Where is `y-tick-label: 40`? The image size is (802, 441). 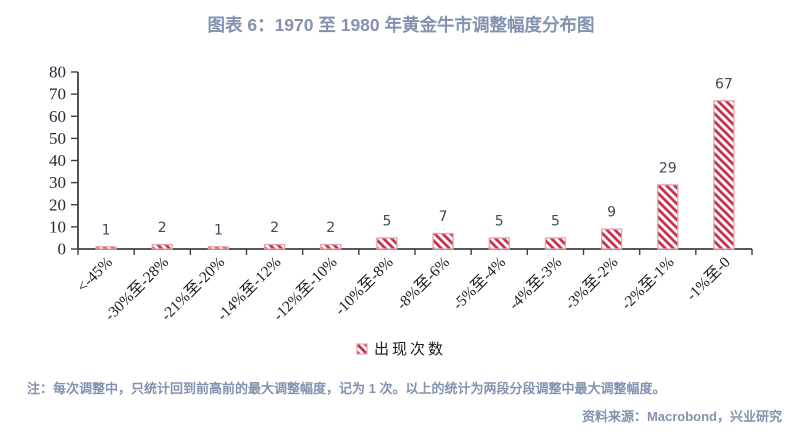 y-tick-label: 40 is located at coordinates (57, 160).